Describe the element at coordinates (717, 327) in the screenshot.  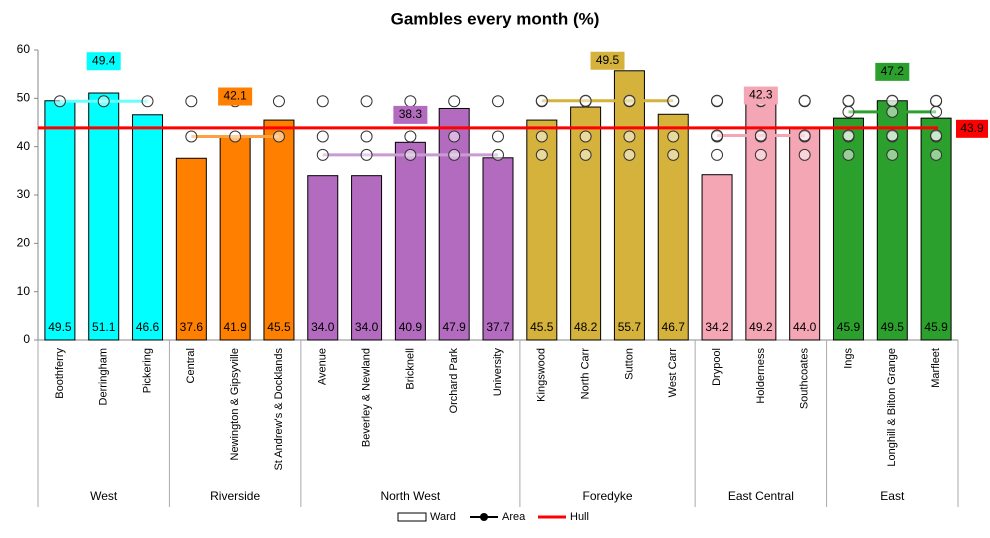
I see `value-label: 34.2` at that location.